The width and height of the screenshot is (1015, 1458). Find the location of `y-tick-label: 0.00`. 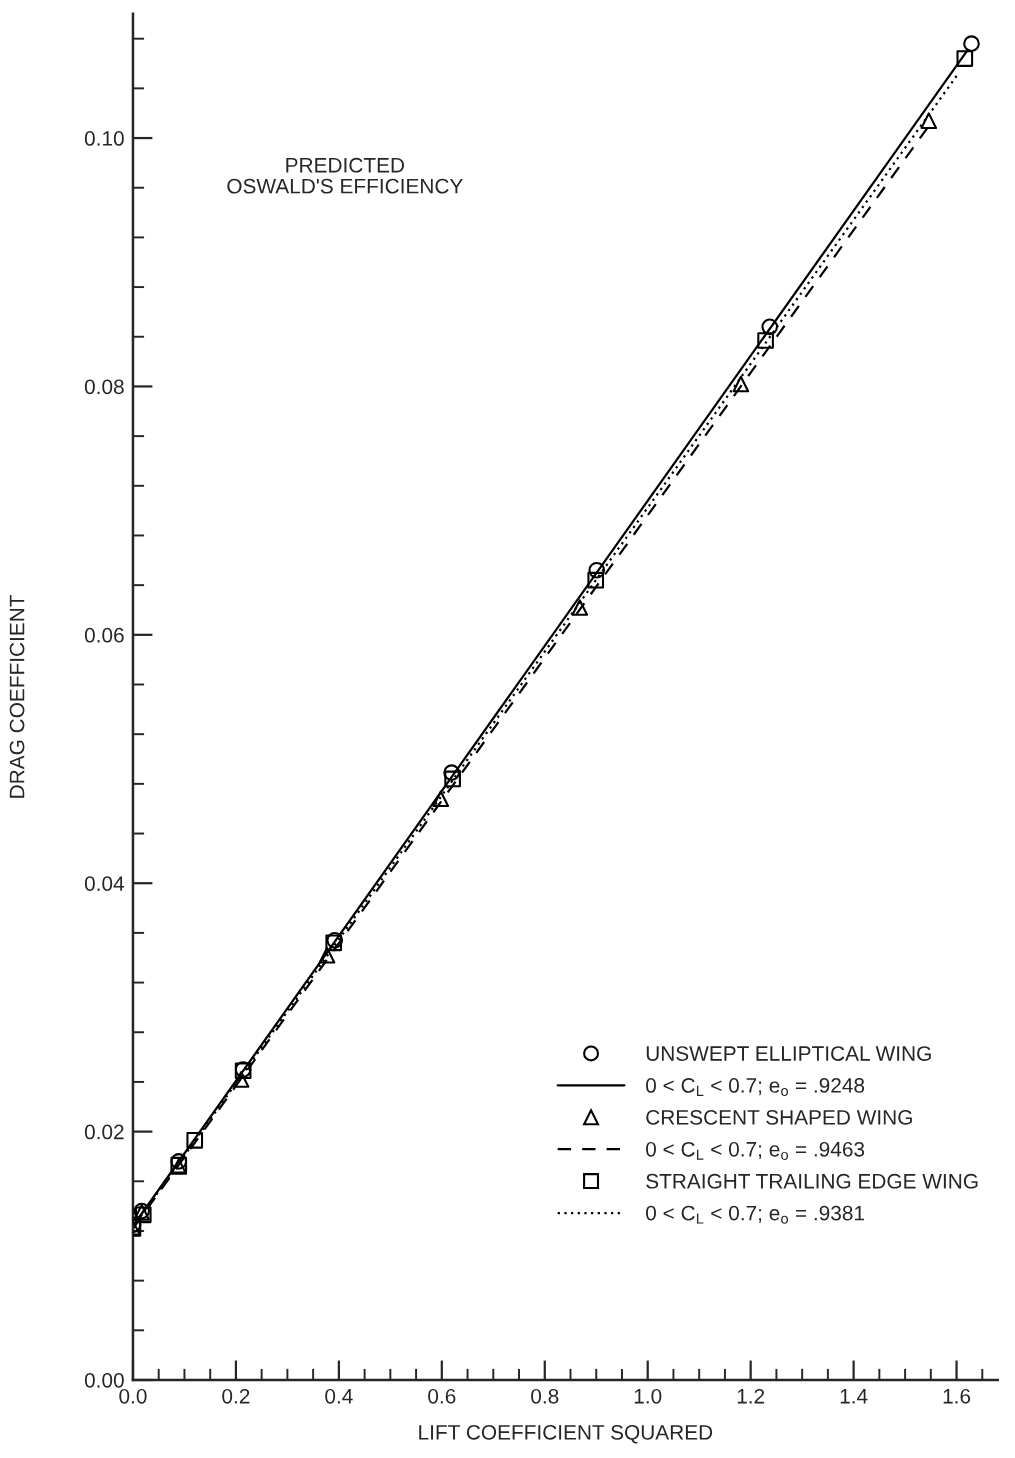

y-tick-label: 0.00 is located at coordinates (104, 1380).